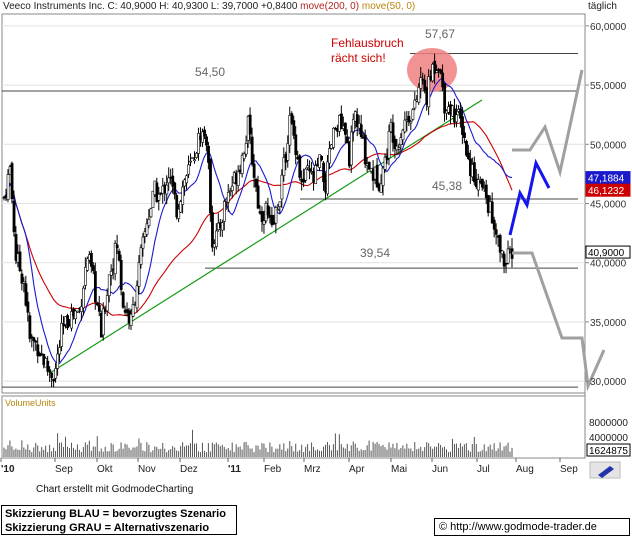  Describe the element at coordinates (358, 58) in the screenshot. I see `annotation-line-2: rächt sich!` at that location.